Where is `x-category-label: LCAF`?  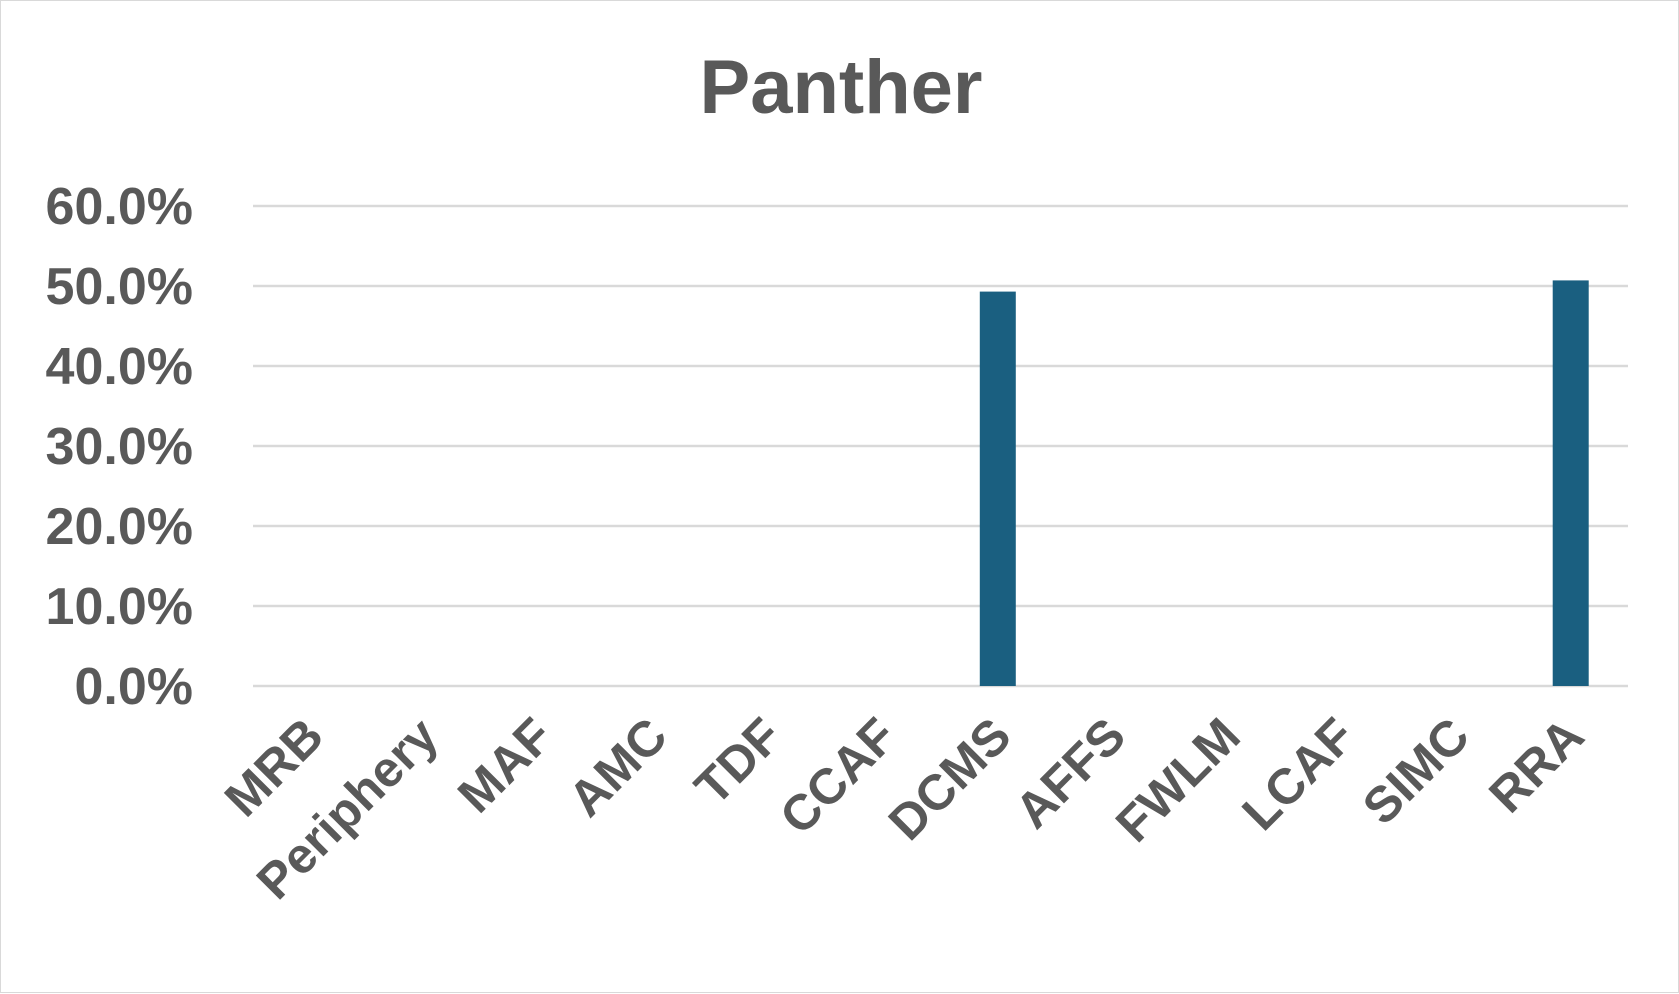 x-category-label: LCAF is located at coordinates (1298, 774).